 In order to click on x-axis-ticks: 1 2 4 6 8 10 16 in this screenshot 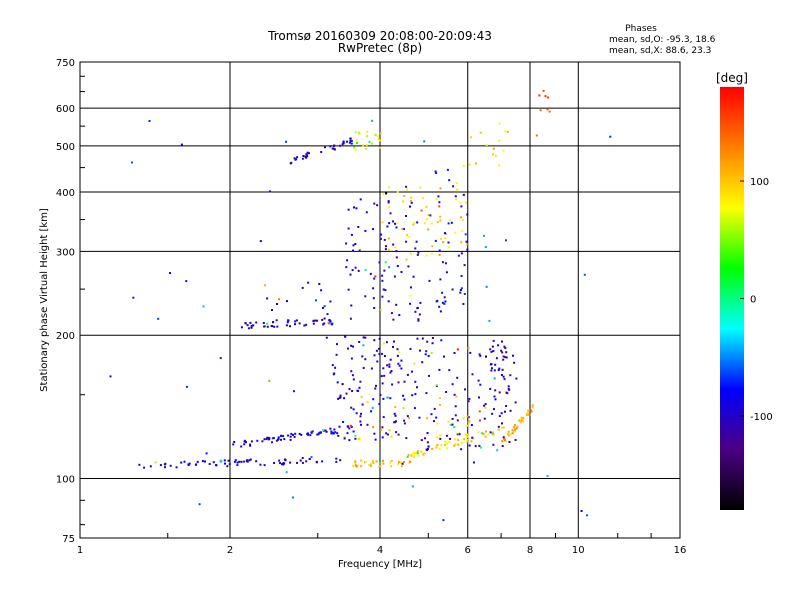, I will do `click(381, 544)`.